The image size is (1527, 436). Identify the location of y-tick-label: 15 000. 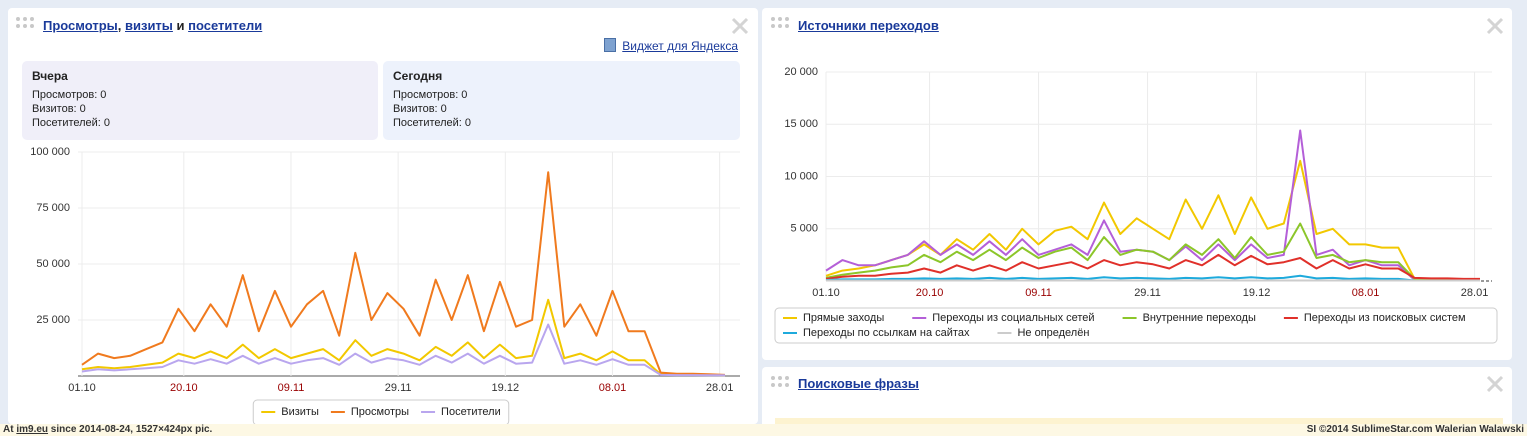
(801, 124).